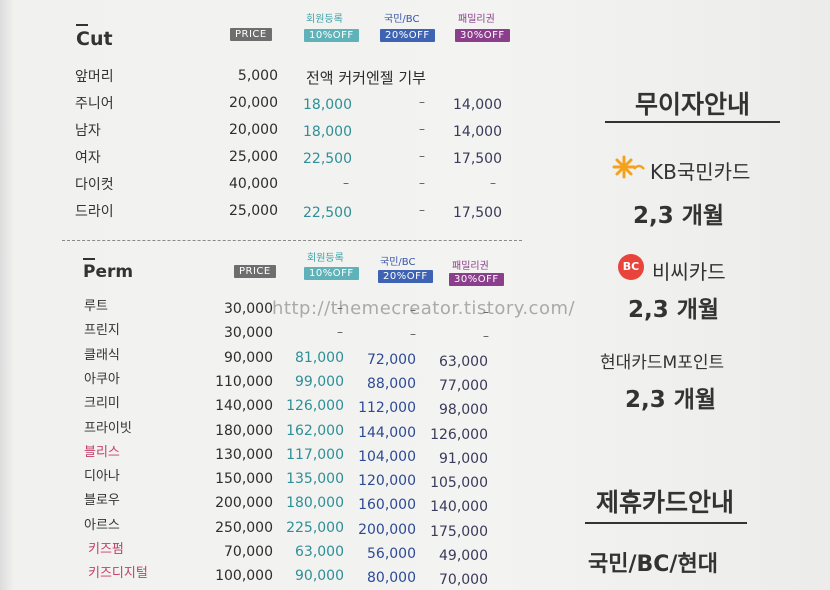 The image size is (830, 590). I want to click on perm-item-name: 아르스, so click(102, 525).